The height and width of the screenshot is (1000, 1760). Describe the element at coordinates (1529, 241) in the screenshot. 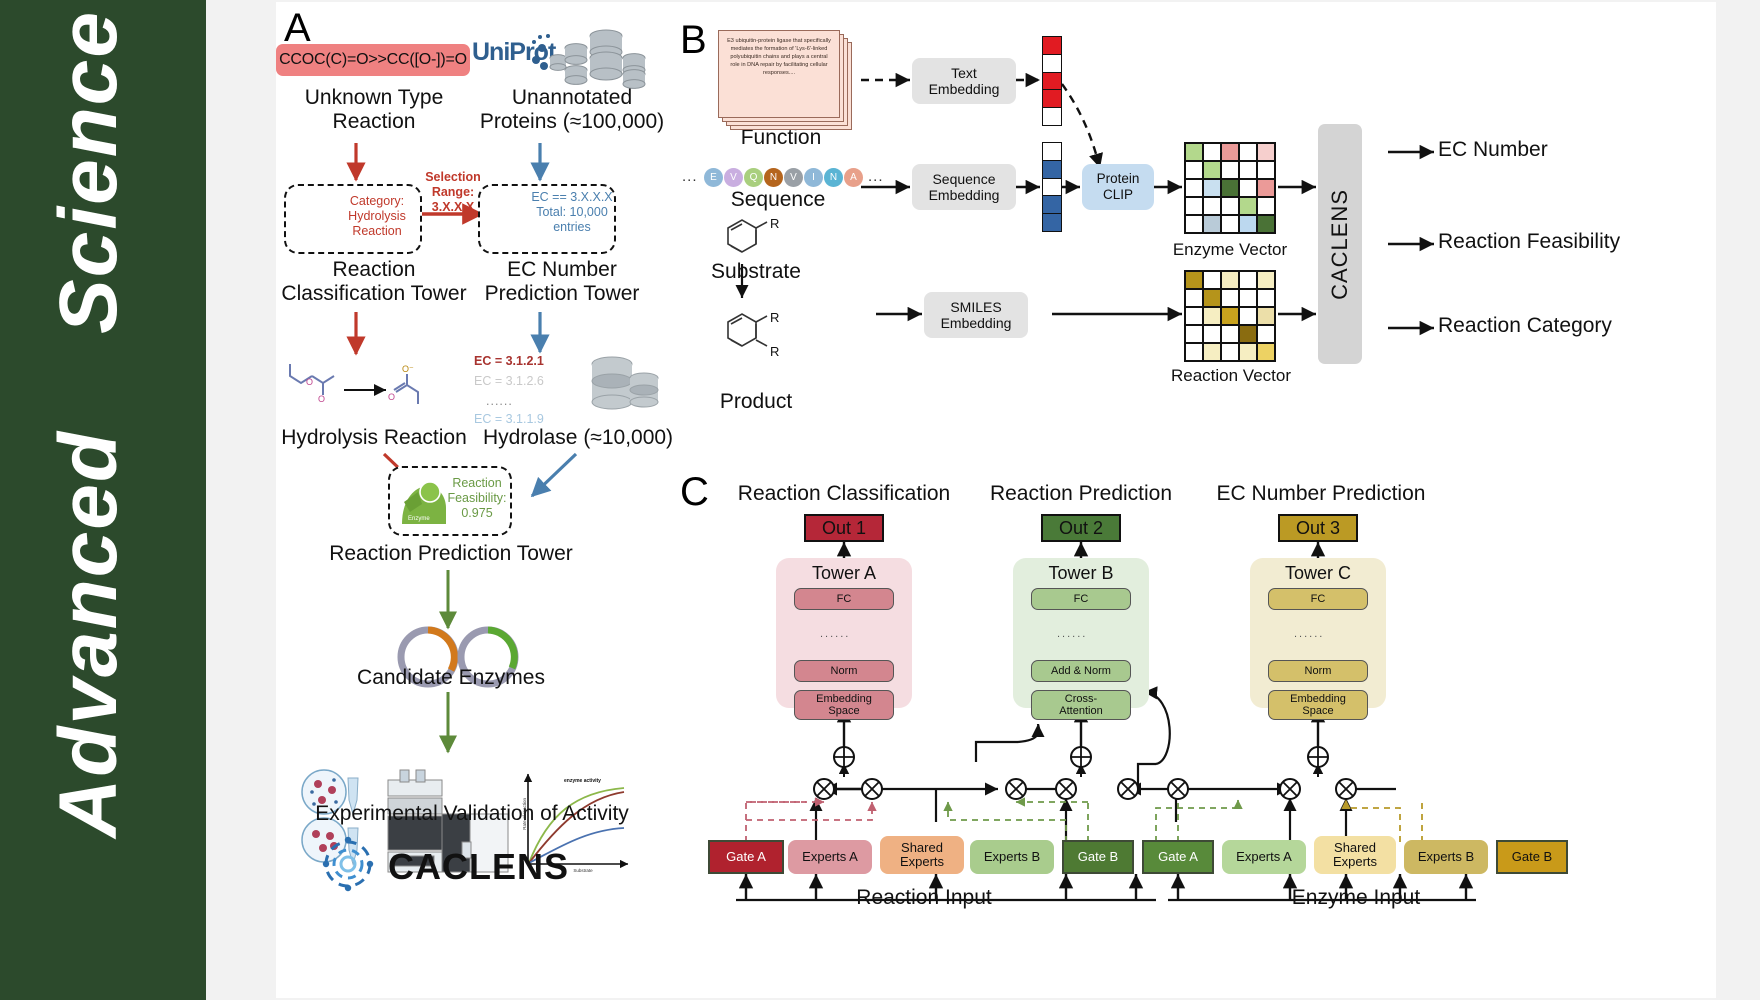

I see `output-reaction-feasibility: Reaction Feasibility` at that location.